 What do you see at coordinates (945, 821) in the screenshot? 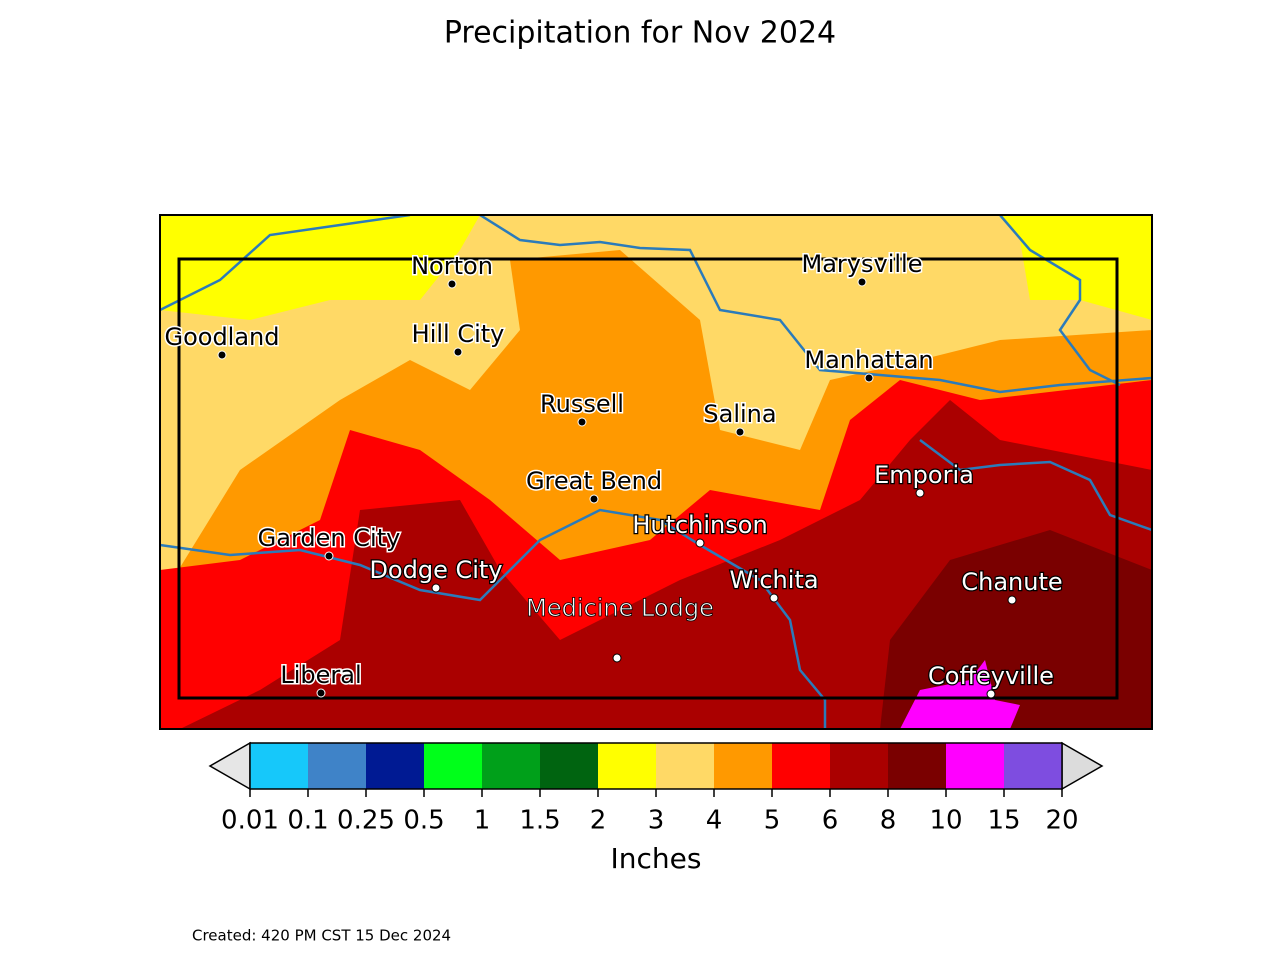
I see `colorbar-tick-label: 10` at bounding box center [945, 821].